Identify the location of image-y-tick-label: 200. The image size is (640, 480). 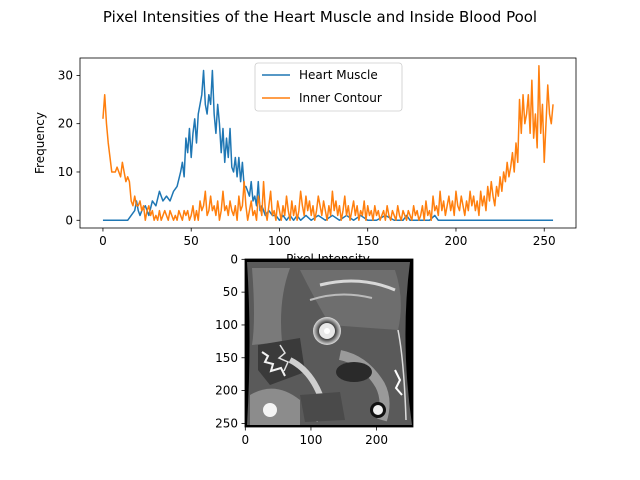
(226, 391).